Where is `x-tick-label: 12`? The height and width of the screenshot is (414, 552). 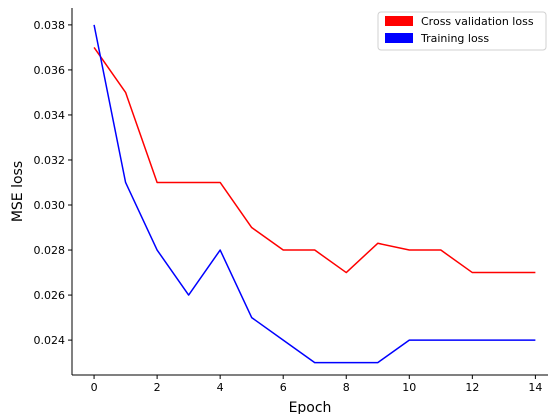
x-tick-label: 12 is located at coordinates (472, 387).